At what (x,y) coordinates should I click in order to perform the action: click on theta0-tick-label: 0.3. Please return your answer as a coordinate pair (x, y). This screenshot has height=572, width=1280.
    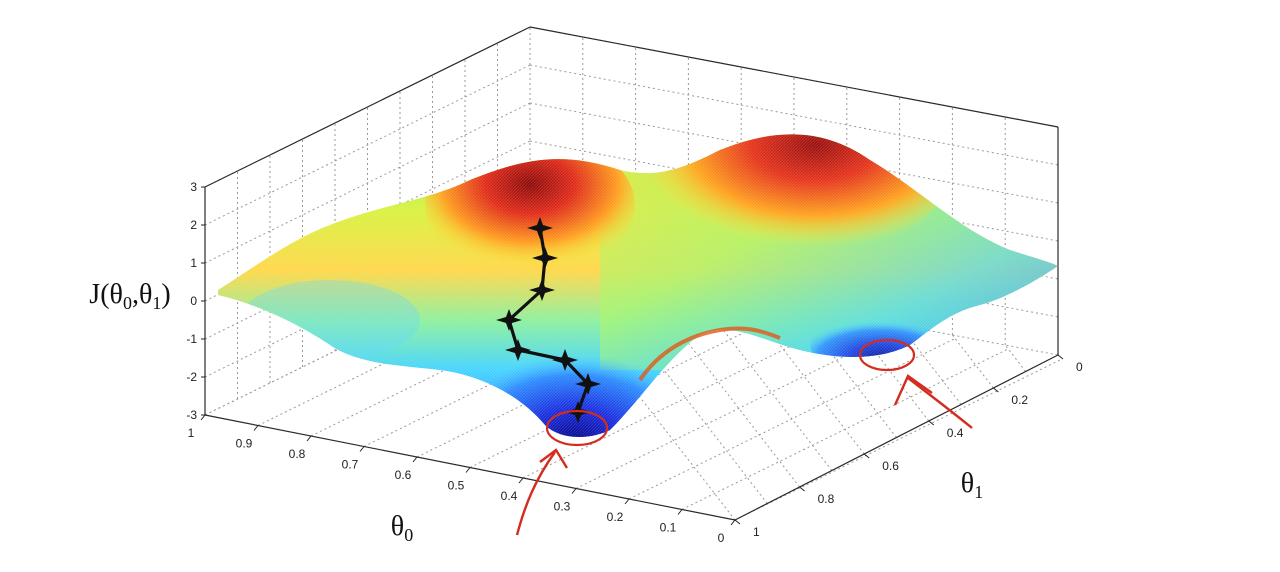
    Looking at the image, I should click on (562, 507).